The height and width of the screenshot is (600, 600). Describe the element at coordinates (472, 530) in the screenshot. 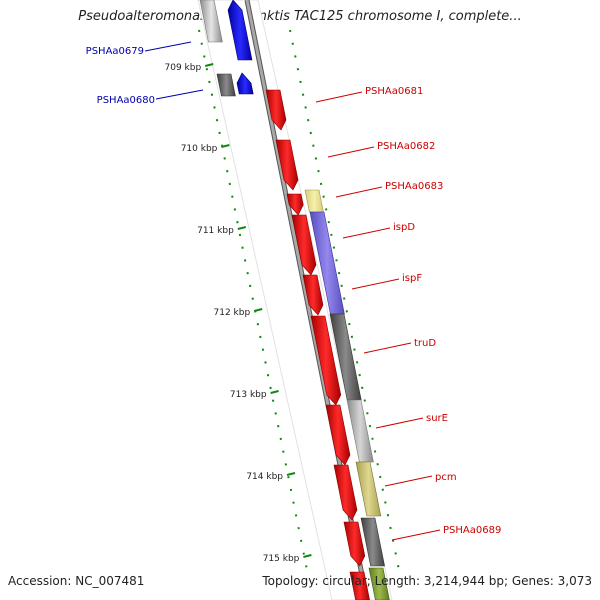

I see `gene-label: PSHAa0689` at that location.